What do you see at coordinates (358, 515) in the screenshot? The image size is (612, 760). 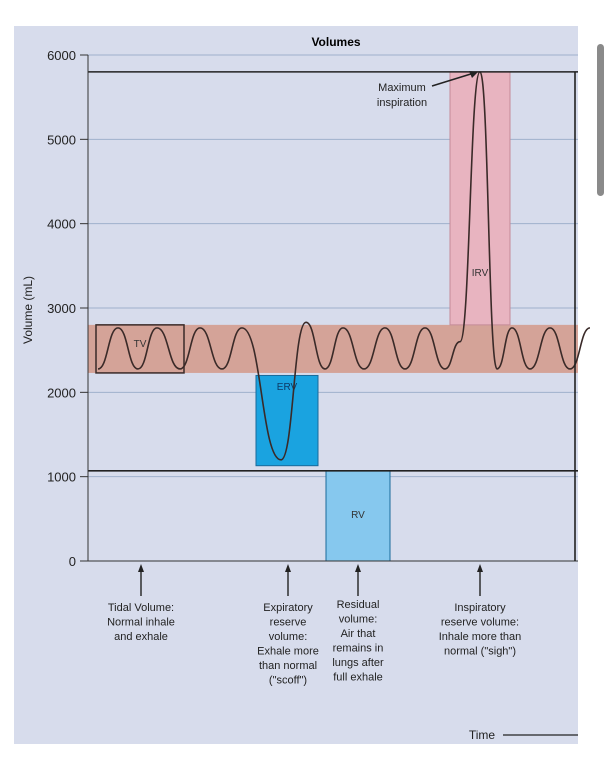 I see `region-label-rv: RV` at bounding box center [358, 515].